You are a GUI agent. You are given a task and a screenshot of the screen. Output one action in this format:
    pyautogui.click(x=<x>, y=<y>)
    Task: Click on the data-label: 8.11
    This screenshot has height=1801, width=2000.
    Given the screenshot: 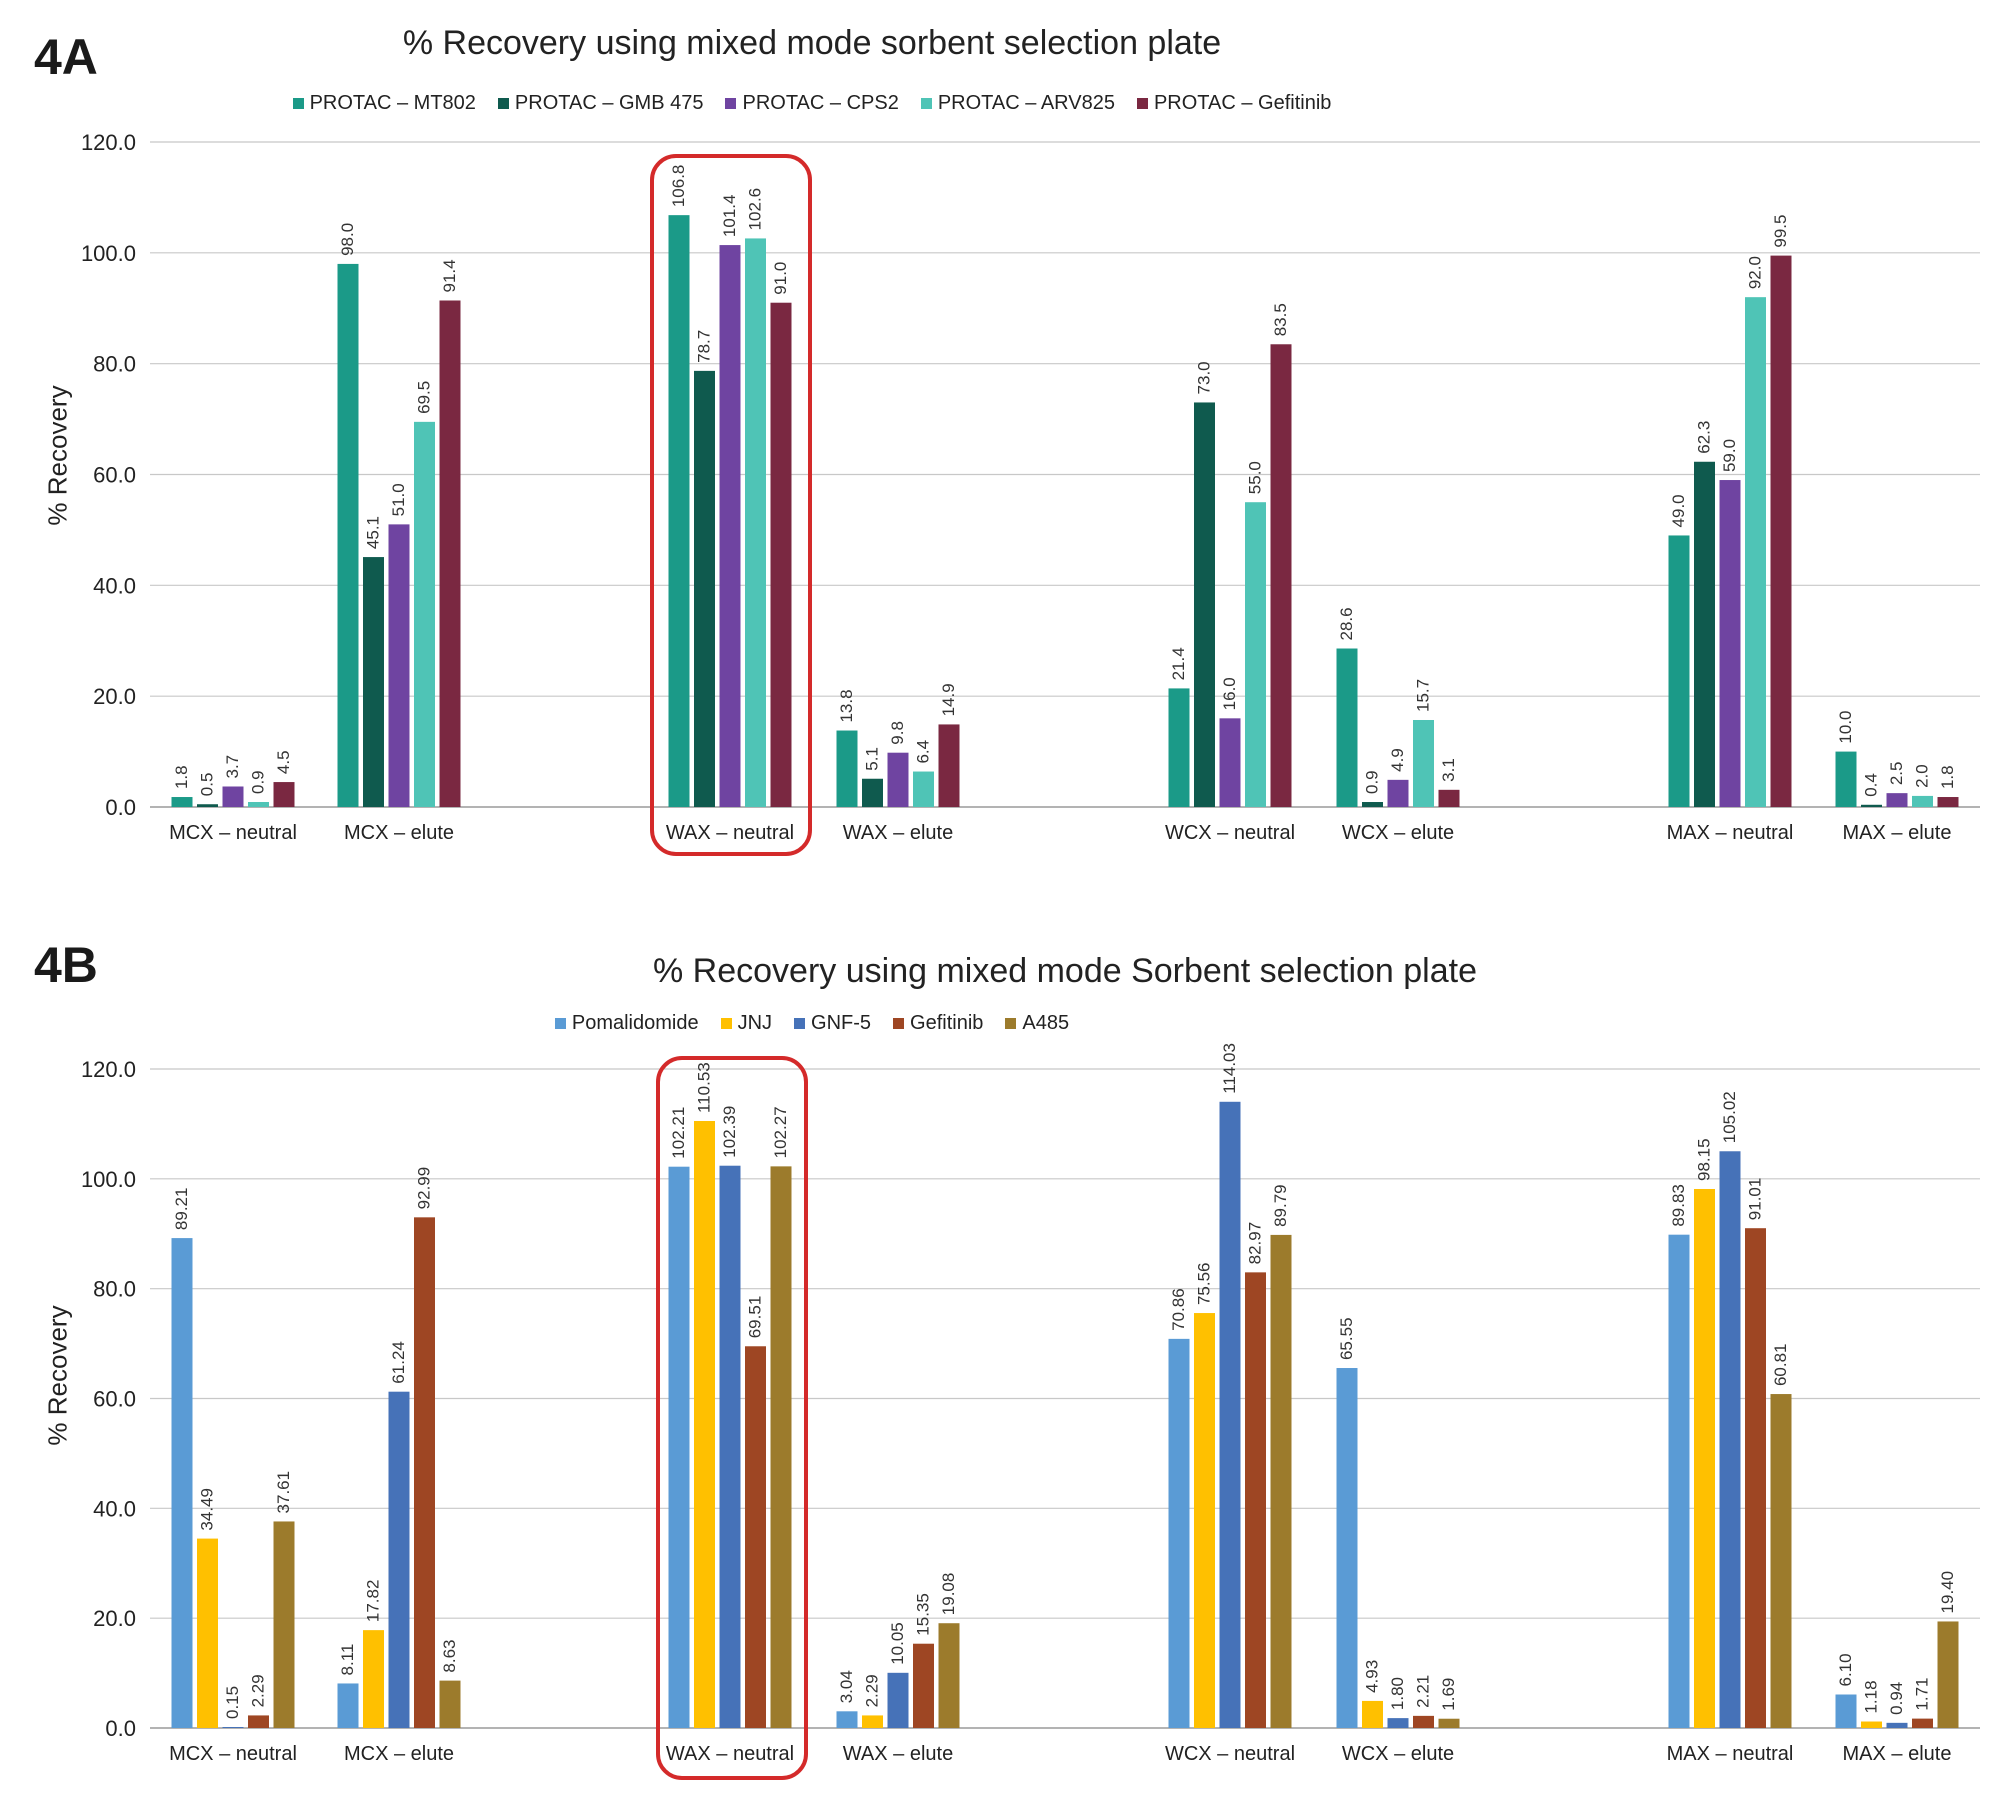 What is the action you would take?
    pyautogui.click(x=347, y=1660)
    